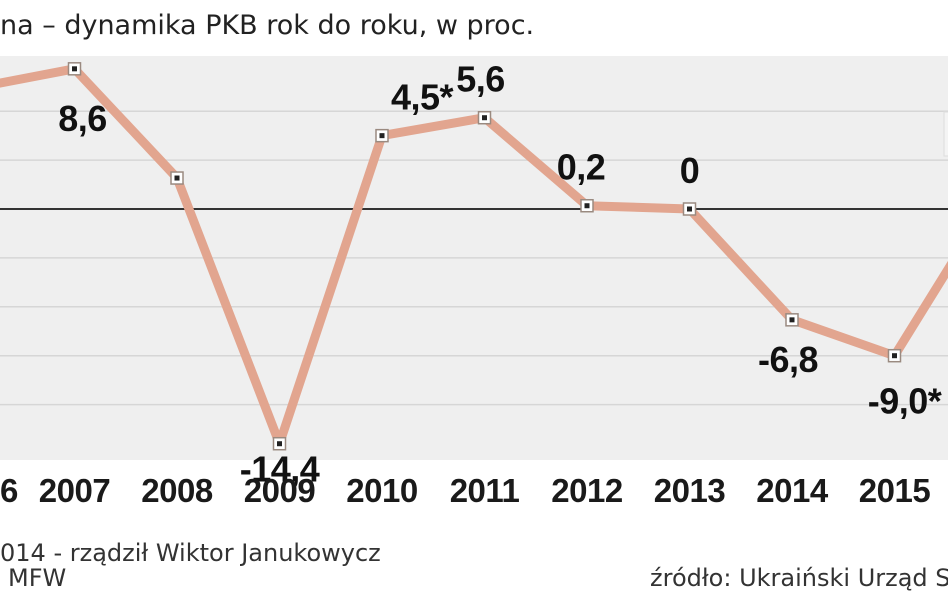  What do you see at coordinates (788, 359) in the screenshot?
I see `data-label-2014: -6,8` at bounding box center [788, 359].